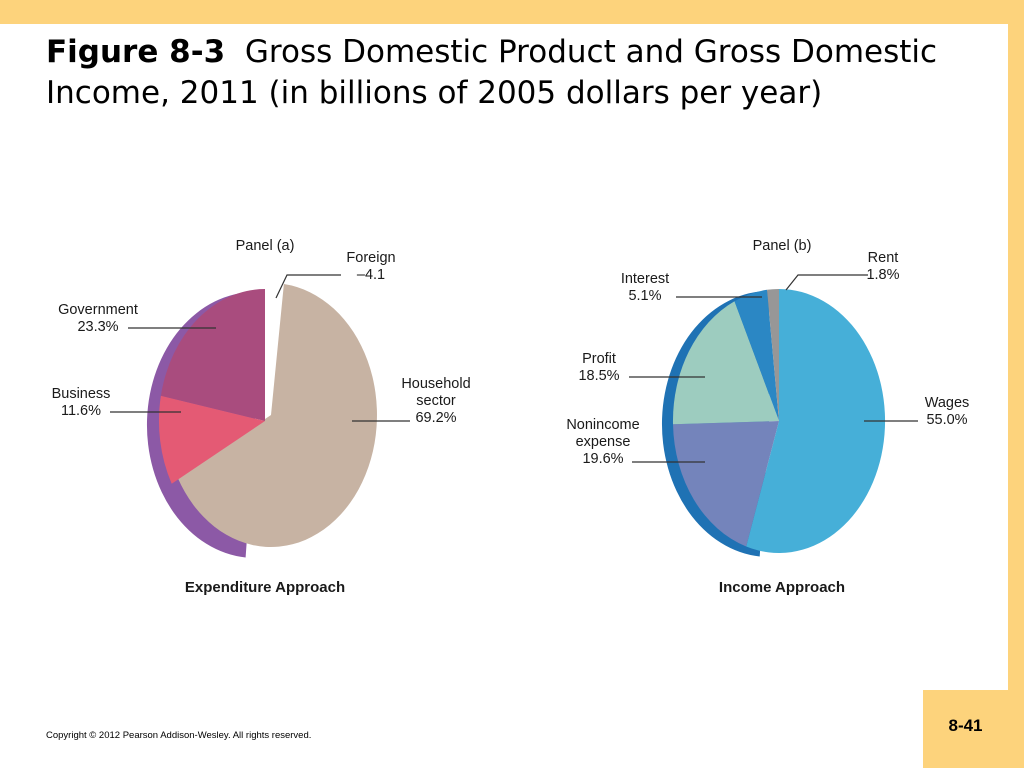  What do you see at coordinates (602, 425) in the screenshot?
I see `label-nonincome-line-1: Nonincome` at bounding box center [602, 425].